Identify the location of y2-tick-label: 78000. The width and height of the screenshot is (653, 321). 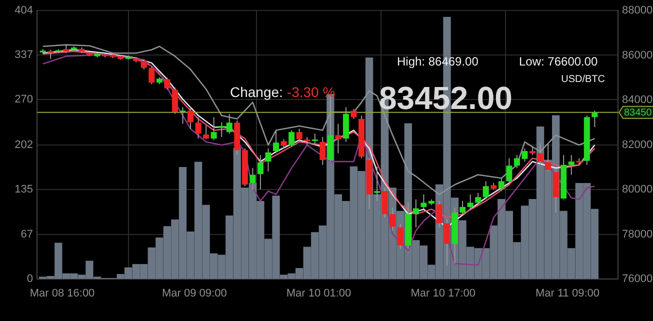
(637, 234).